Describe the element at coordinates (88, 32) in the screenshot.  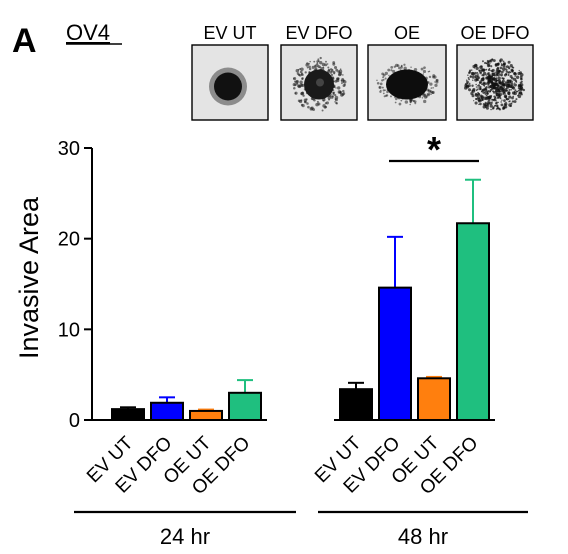
I see `cell-line-label: OV4` at that location.